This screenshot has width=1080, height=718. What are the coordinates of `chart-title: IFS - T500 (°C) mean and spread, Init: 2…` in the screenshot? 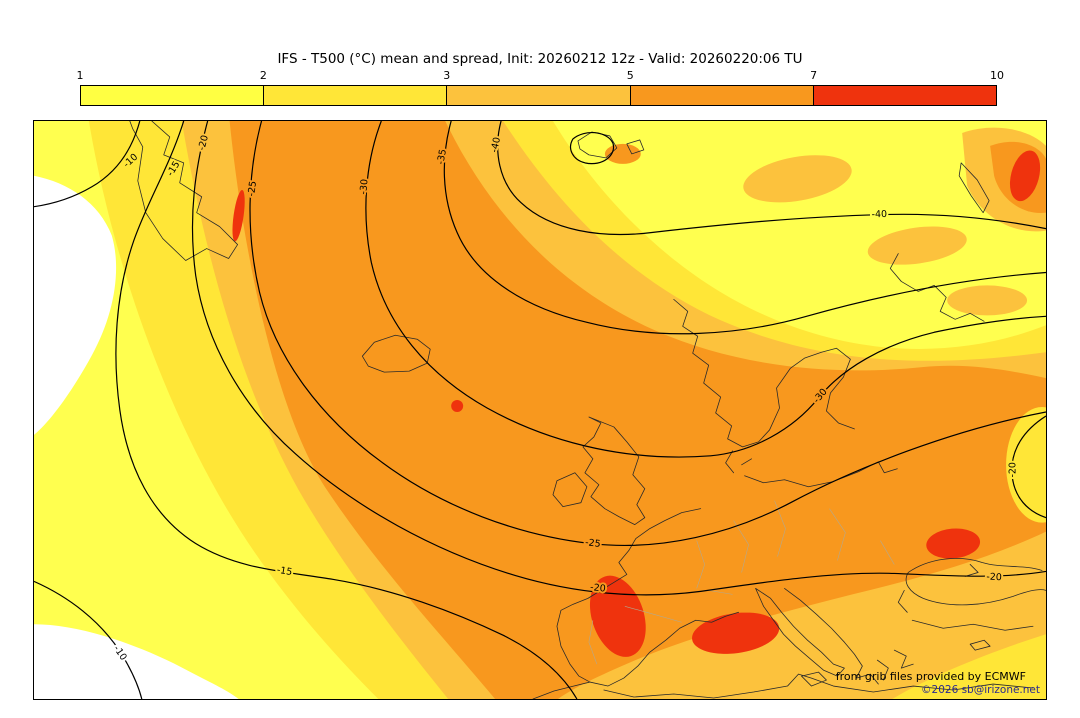 It's located at (540, 59).